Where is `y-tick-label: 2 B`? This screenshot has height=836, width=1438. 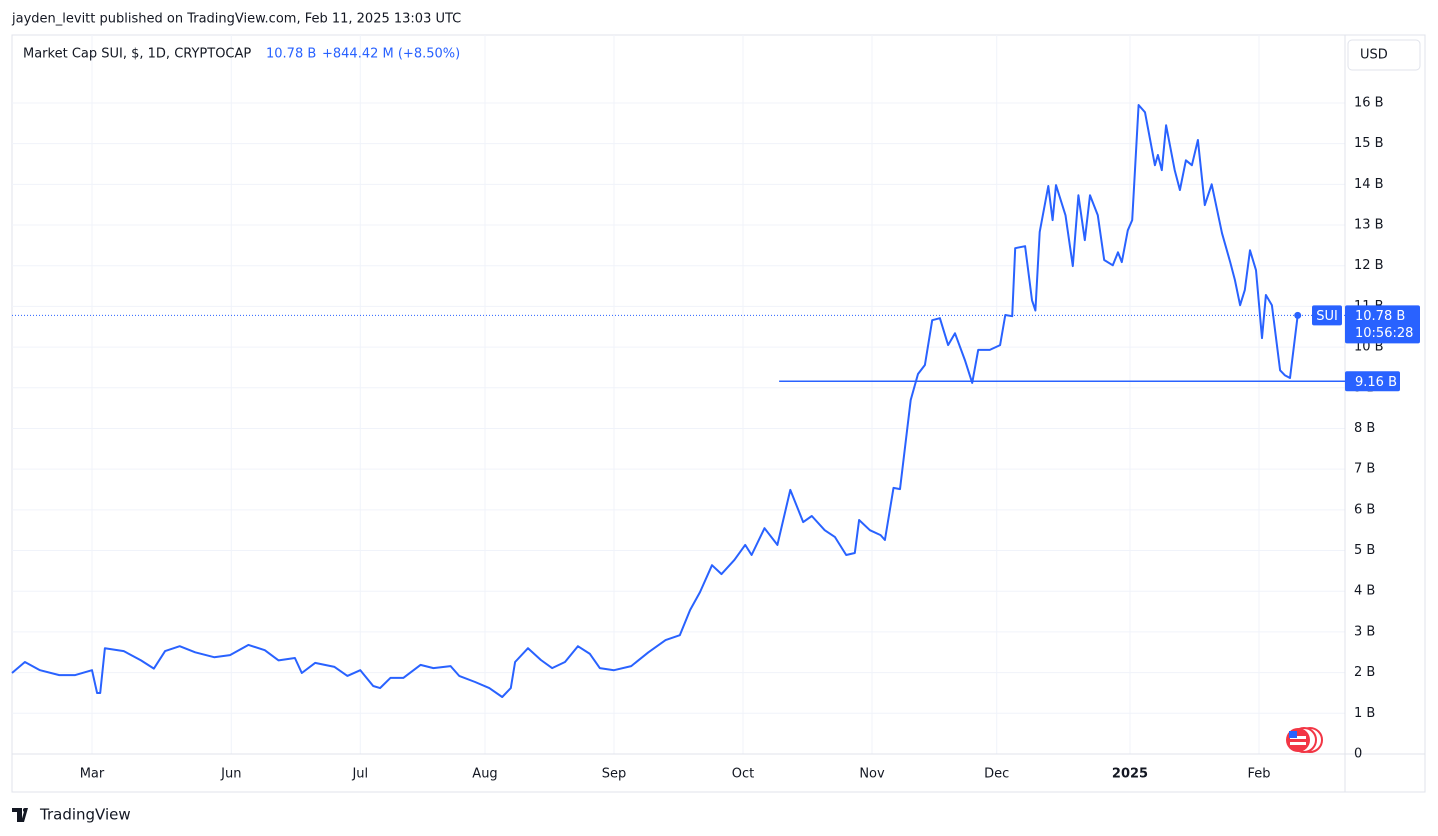 y-tick-label: 2 B is located at coordinates (1364, 672).